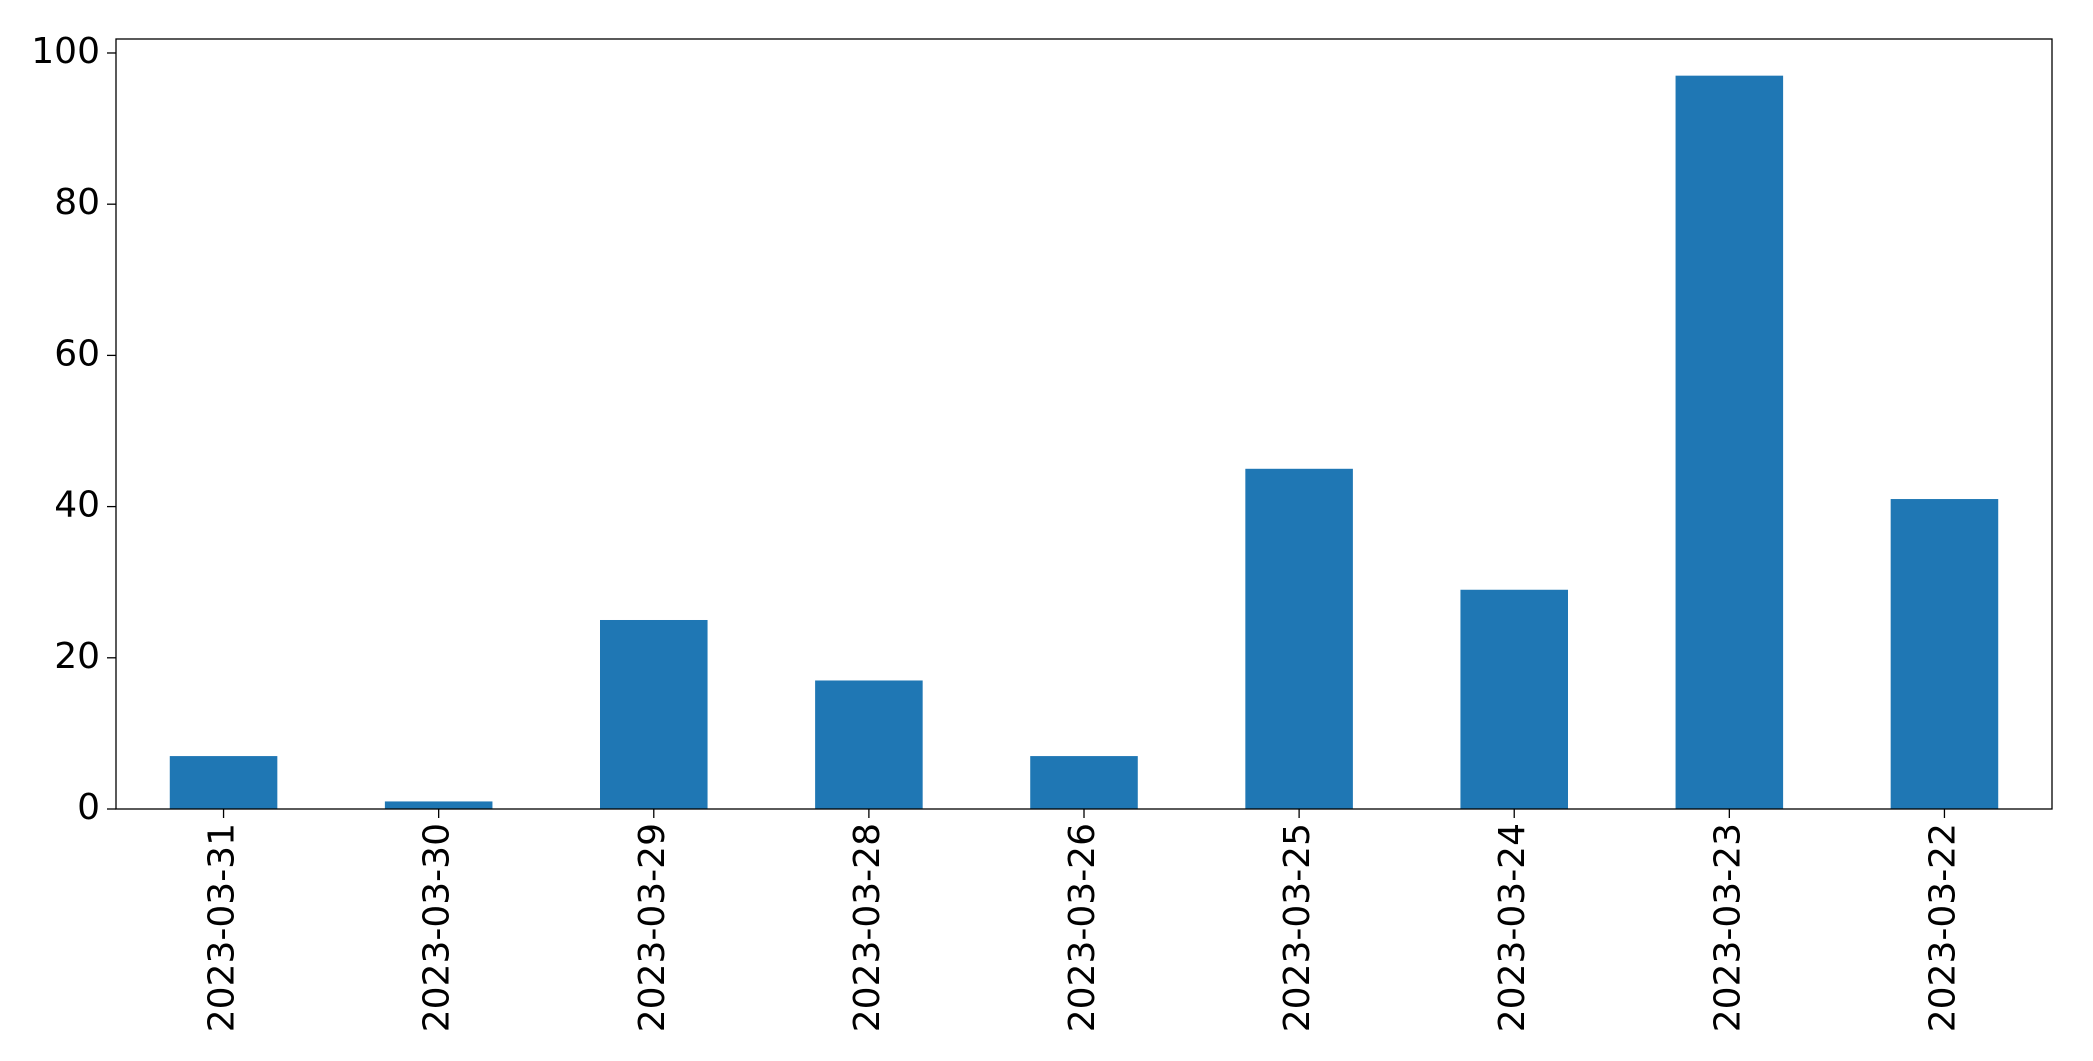  Describe the element at coordinates (1942, 927) in the screenshot. I see `x-tick-label: 2023-03-22` at that location.